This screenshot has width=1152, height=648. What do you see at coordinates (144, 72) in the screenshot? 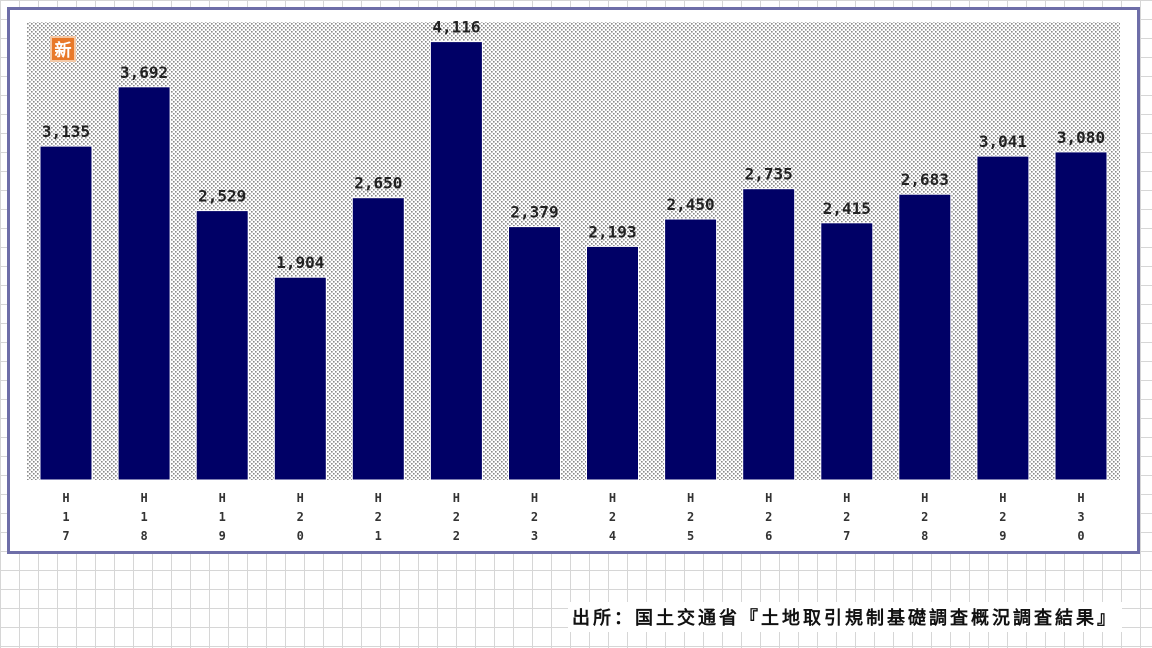
I see `data-label-H18: 3,692` at bounding box center [144, 72].